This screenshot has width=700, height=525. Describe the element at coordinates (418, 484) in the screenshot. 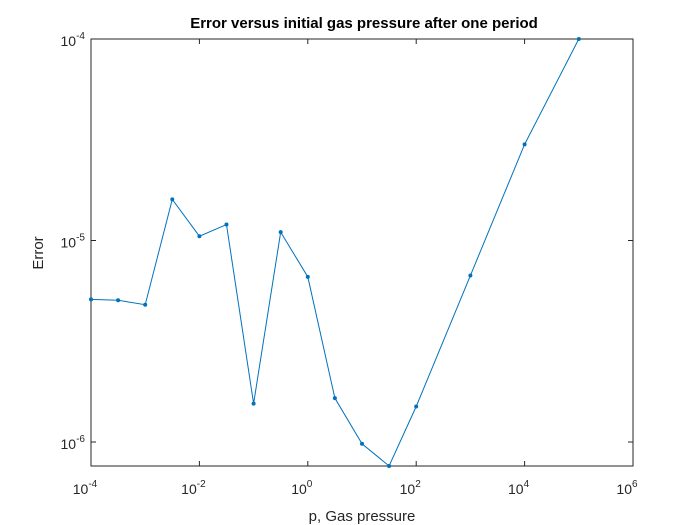

I see `x-tick-exponent: 2` at that location.